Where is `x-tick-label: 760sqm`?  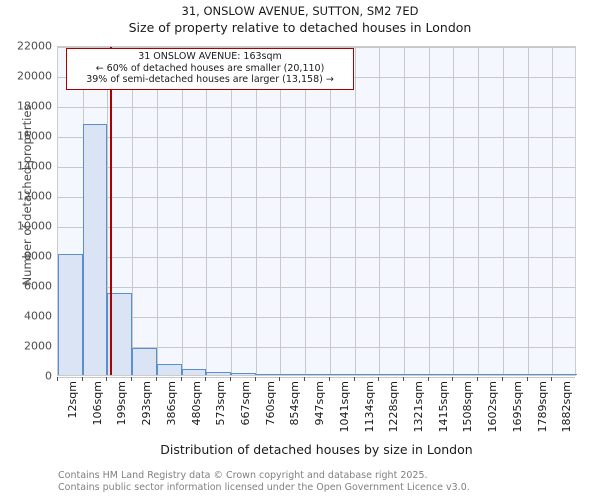 x-tick-label: 760sqm is located at coordinates (270, 403).